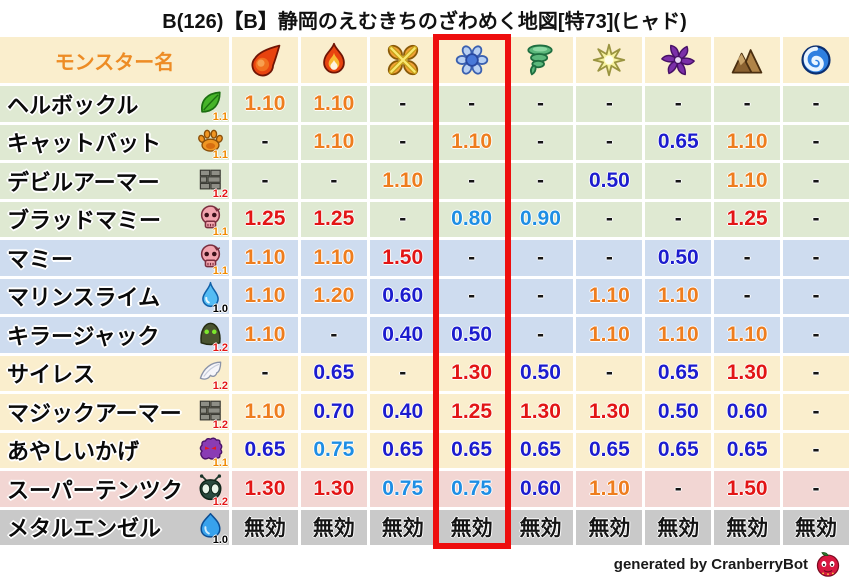  I want to click on monster-row-name-cell: メタルエンゼル 1.0, so click(114, 527).